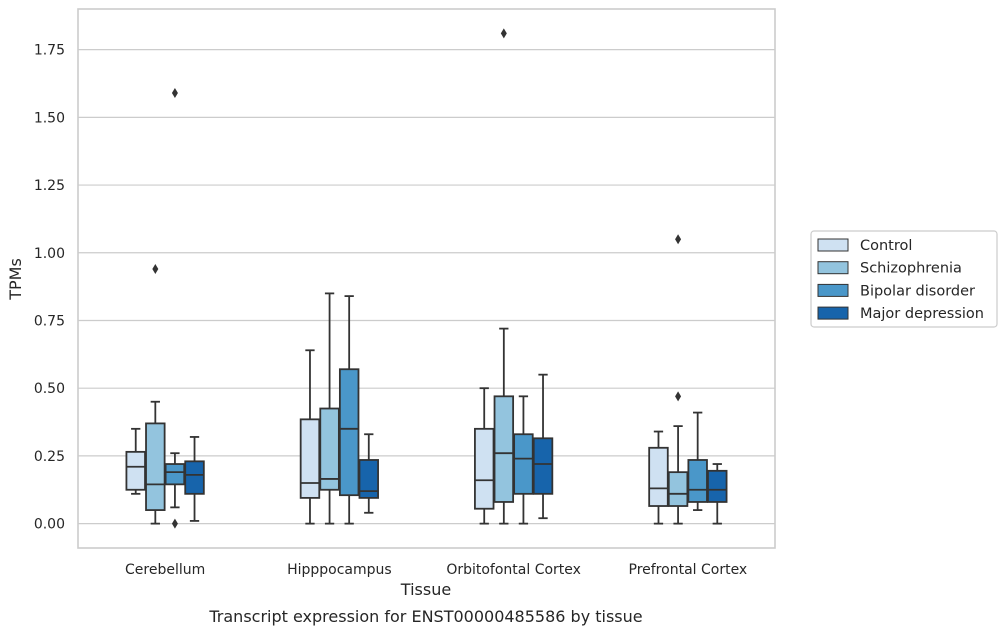 This screenshot has width=1007, height=634. What do you see at coordinates (678, 379) in the screenshot?
I see `box-prefrontal-cortex-schizophrenia` at bounding box center [678, 379].